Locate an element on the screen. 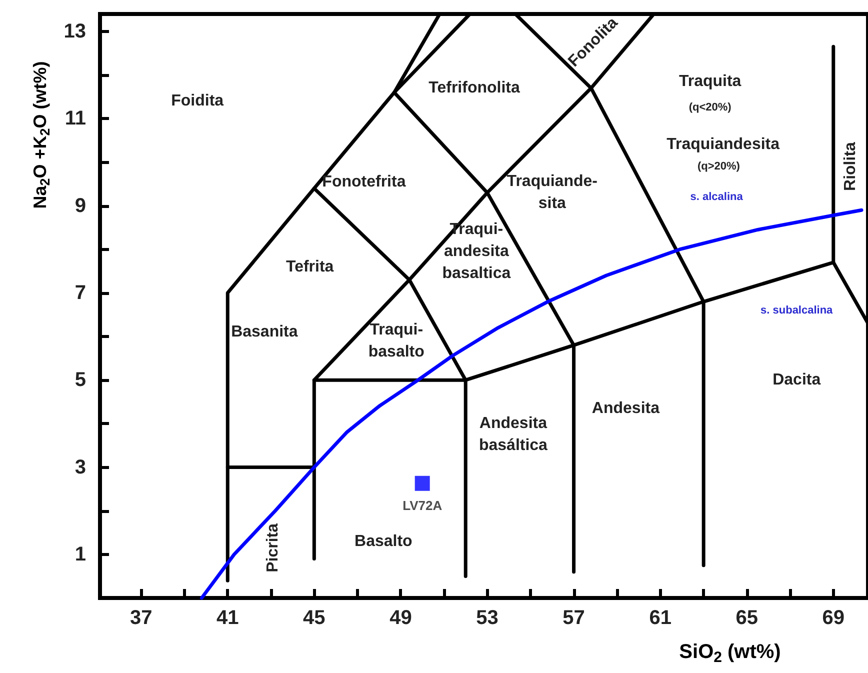  annotation: Riolita is located at coordinates (851, 166).